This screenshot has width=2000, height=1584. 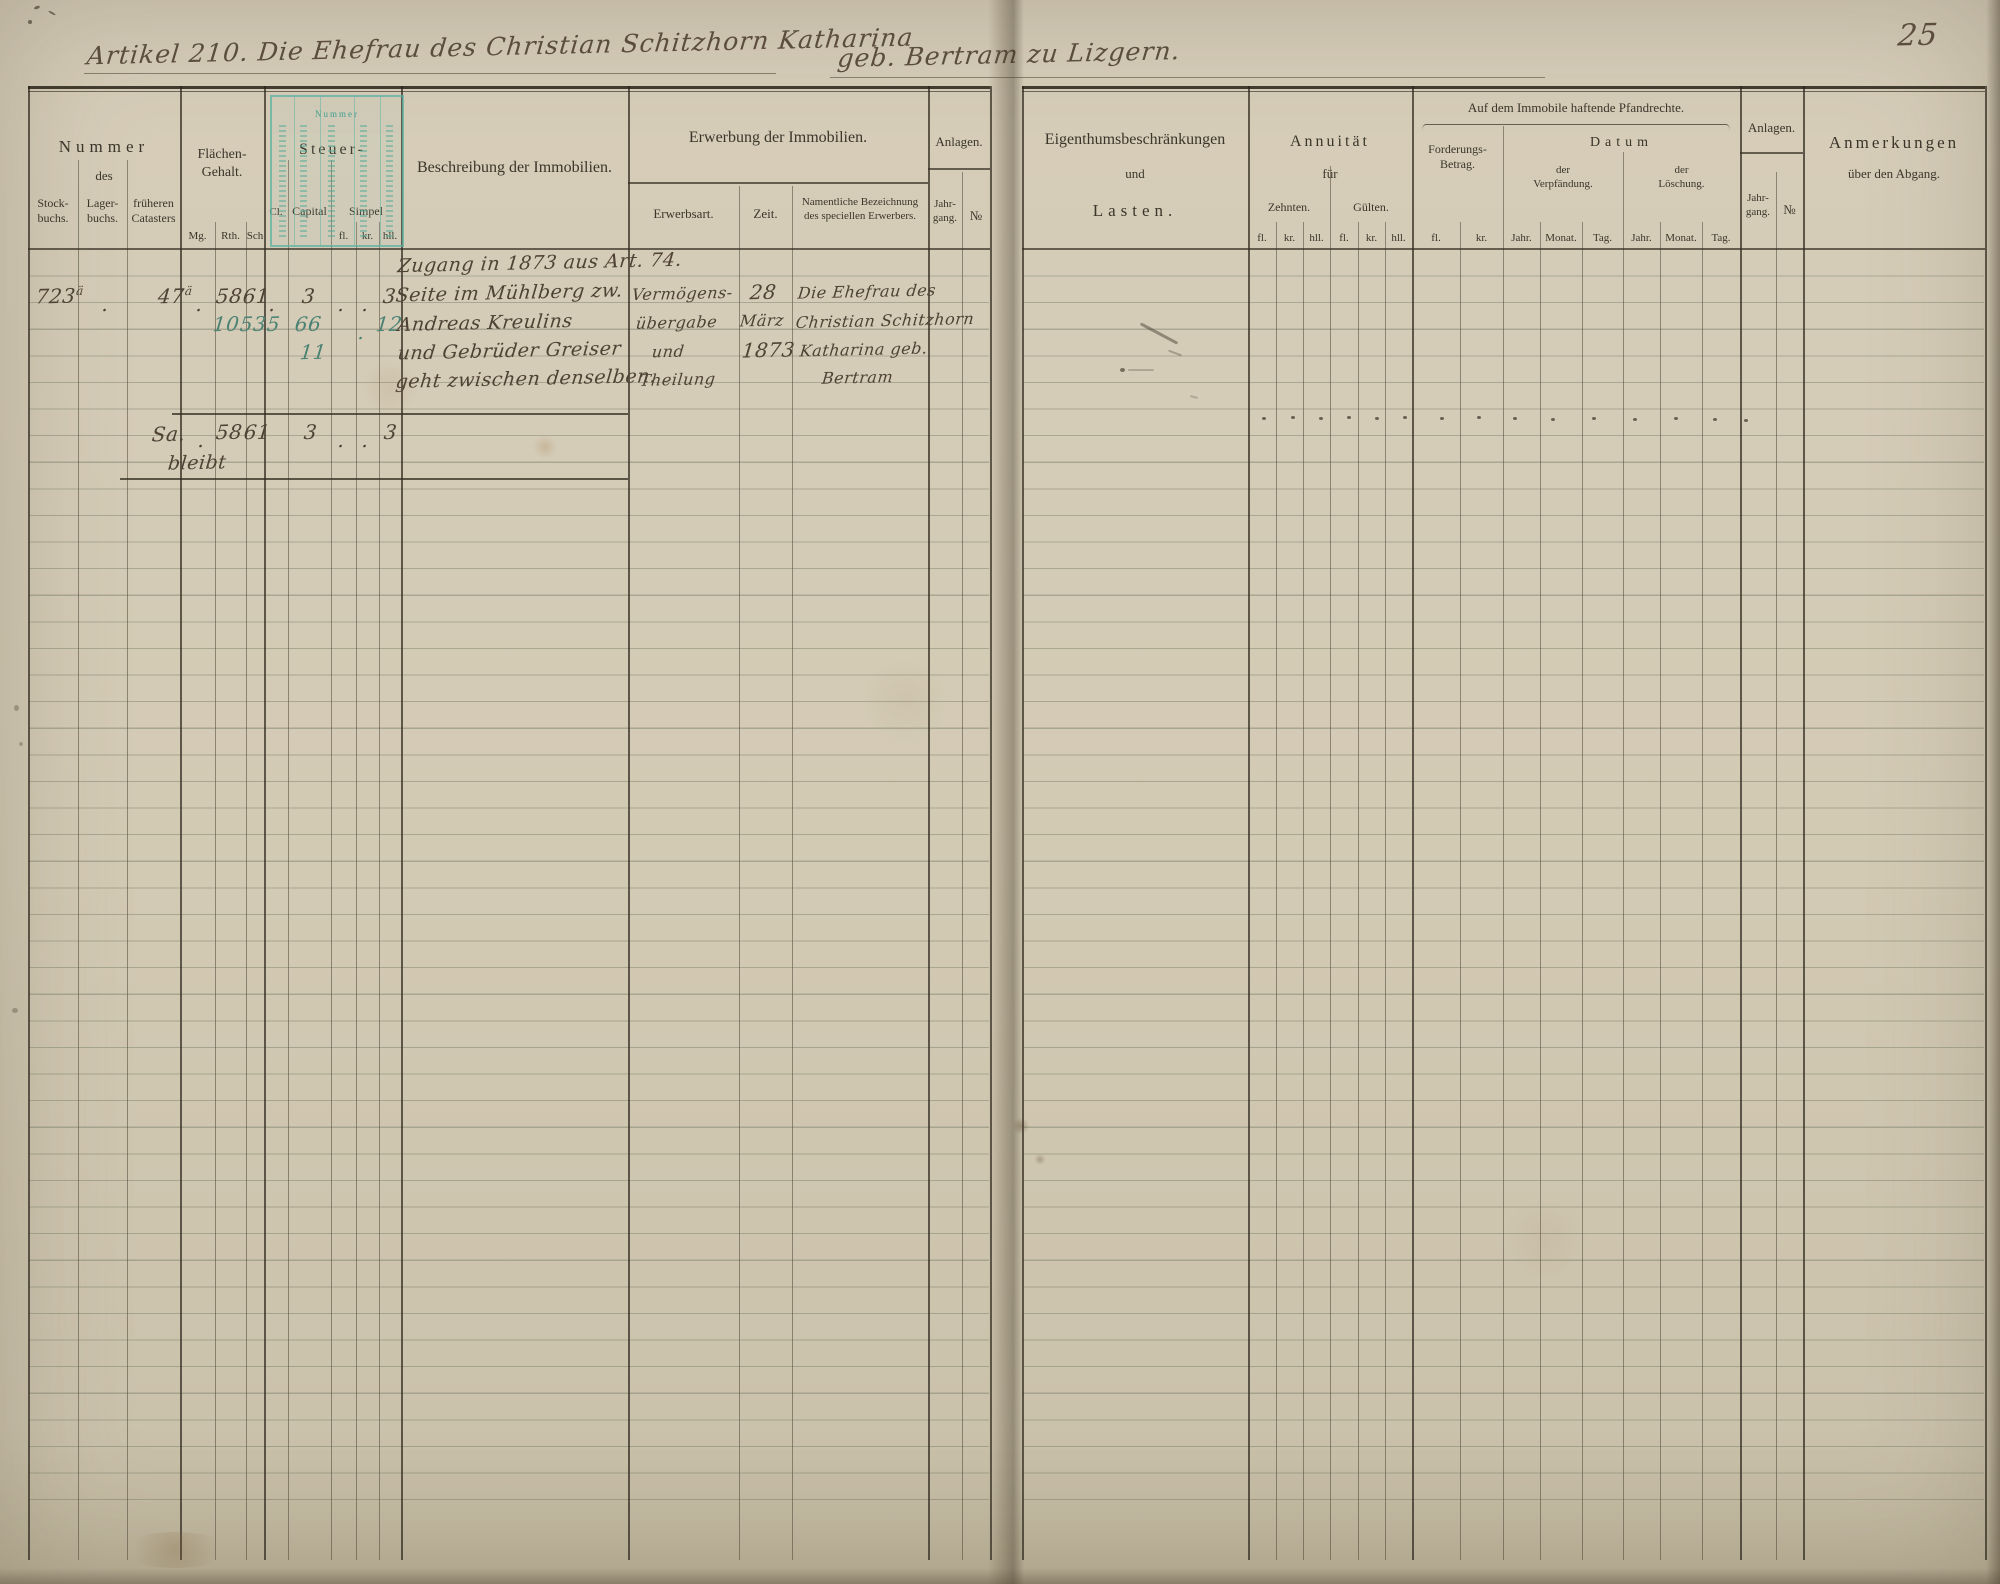 What do you see at coordinates (255, 236) in the screenshot?
I see `header-sch: Sch` at bounding box center [255, 236].